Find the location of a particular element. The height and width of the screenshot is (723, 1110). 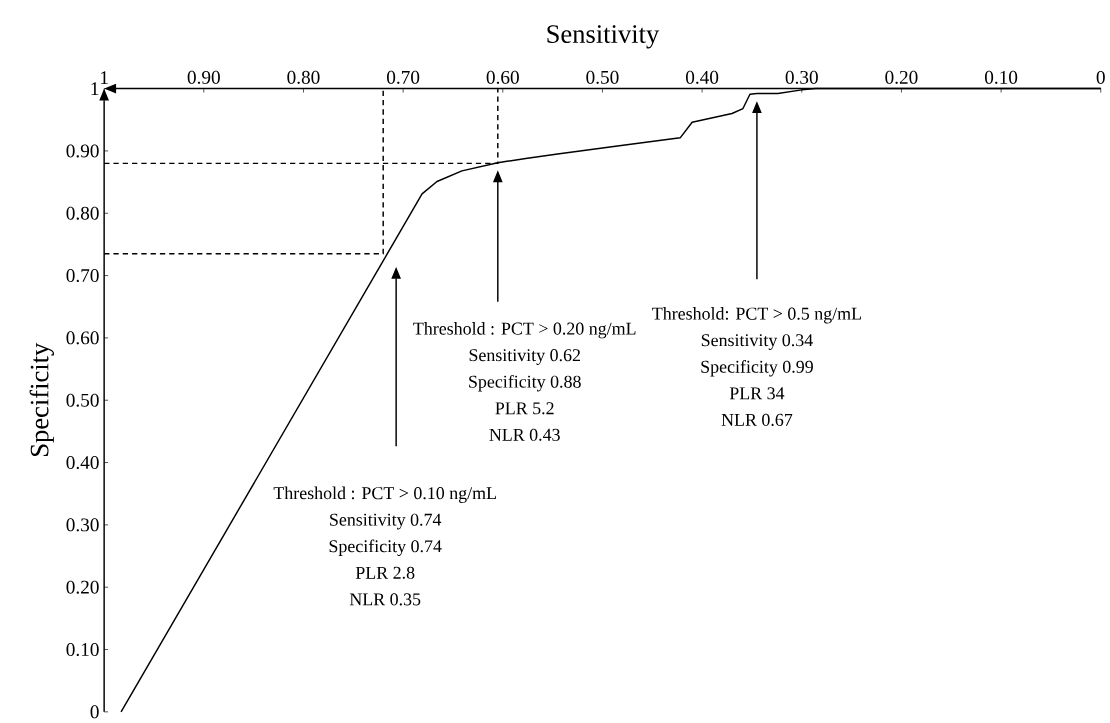

y-tick-label: 0.20 is located at coordinates (82, 587).